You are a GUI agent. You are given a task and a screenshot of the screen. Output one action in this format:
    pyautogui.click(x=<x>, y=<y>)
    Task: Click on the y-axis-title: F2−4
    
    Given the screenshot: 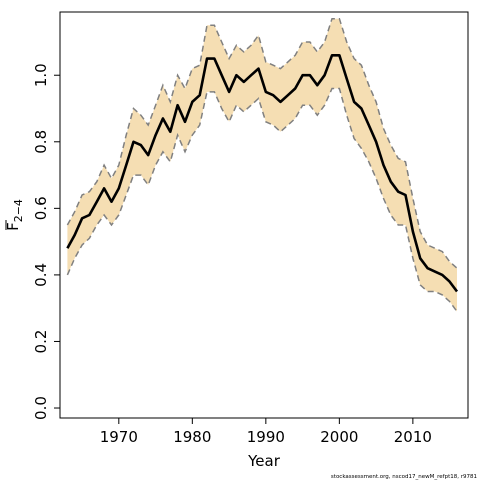 What is the action you would take?
    pyautogui.click(x=14, y=215)
    